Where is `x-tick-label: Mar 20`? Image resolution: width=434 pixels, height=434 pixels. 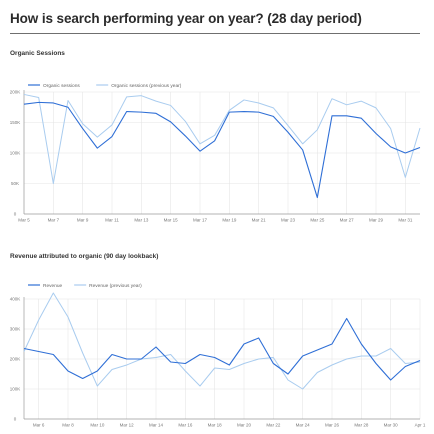
x-tick-label: Mar 20 is located at coordinates (244, 425).